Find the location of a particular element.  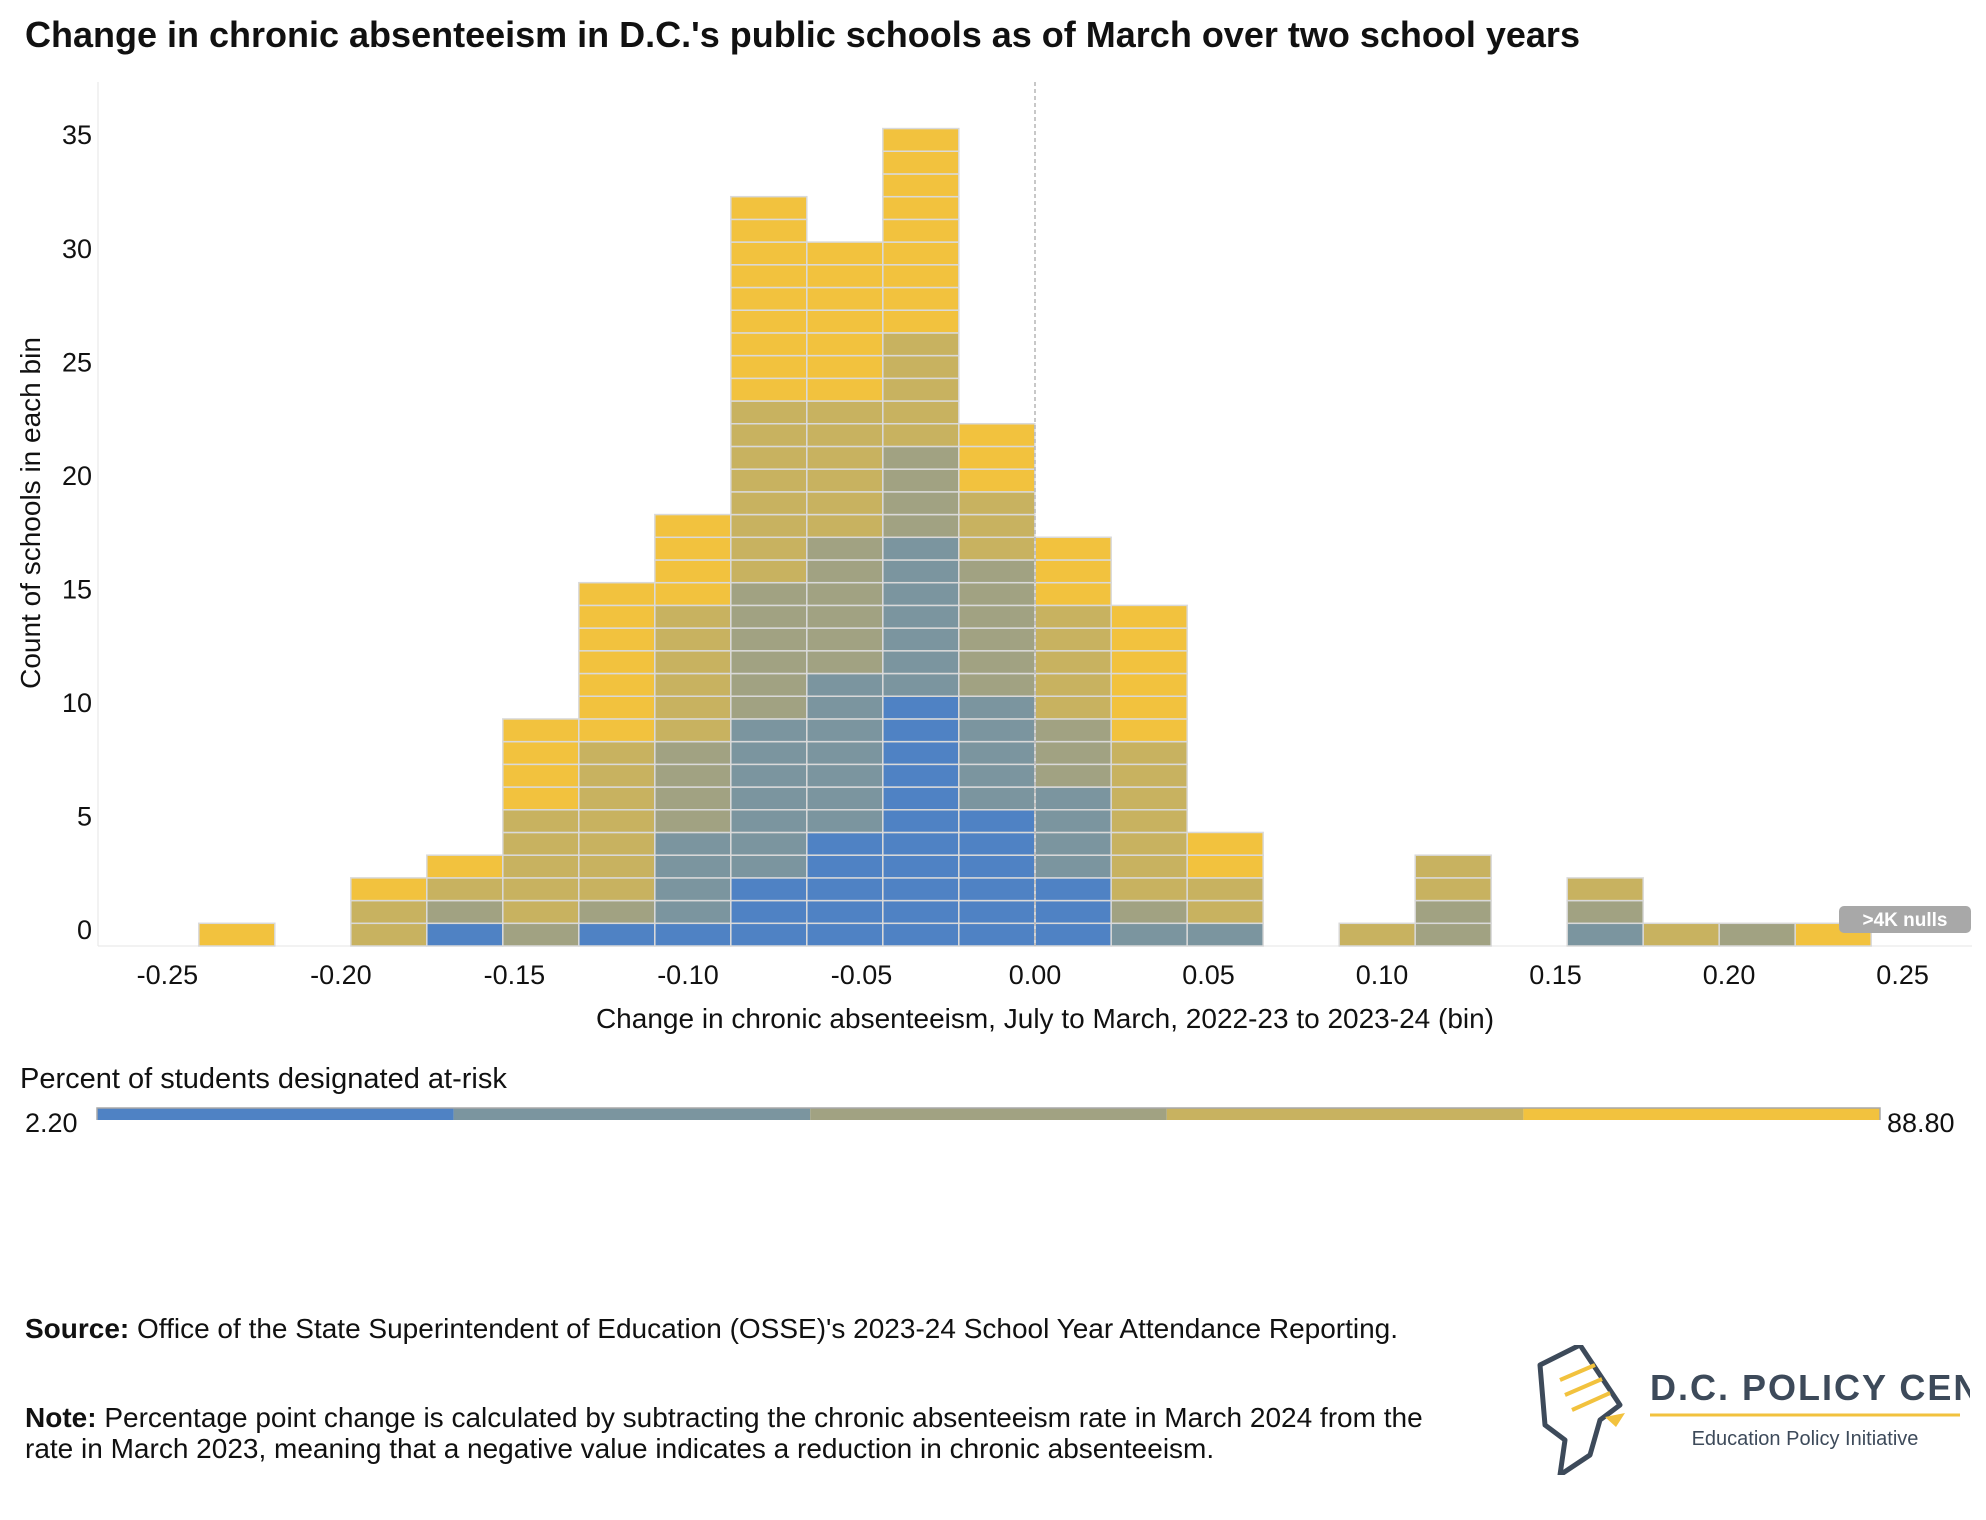

legend-title: Percent of students designated at-risk is located at coordinates (263, 1079).